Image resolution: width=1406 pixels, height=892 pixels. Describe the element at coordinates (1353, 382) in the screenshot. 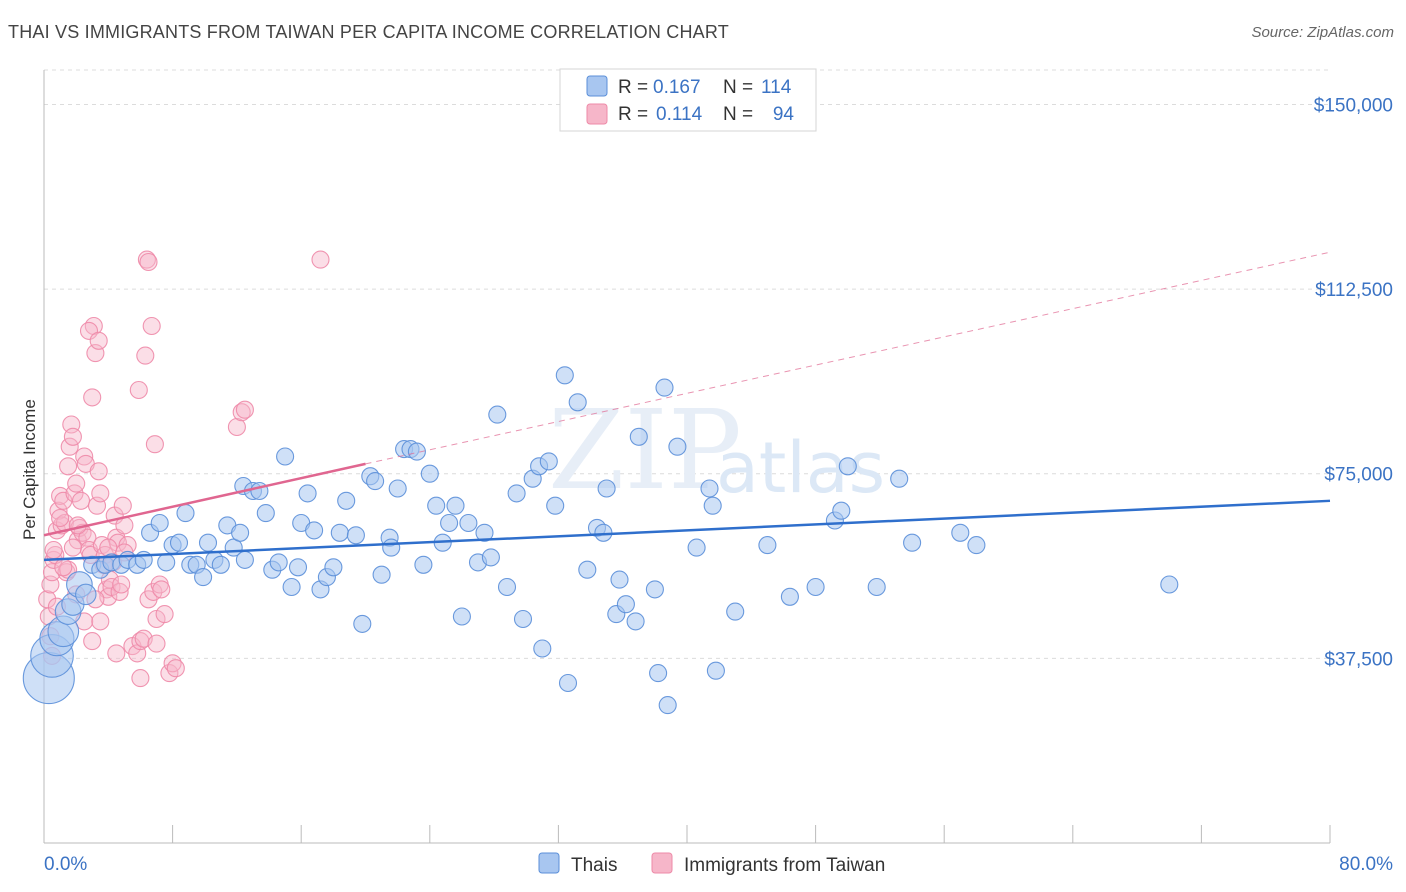

I see `y-tick-labels: $37,500 $75,000 $112,500 $150,000` at that location.